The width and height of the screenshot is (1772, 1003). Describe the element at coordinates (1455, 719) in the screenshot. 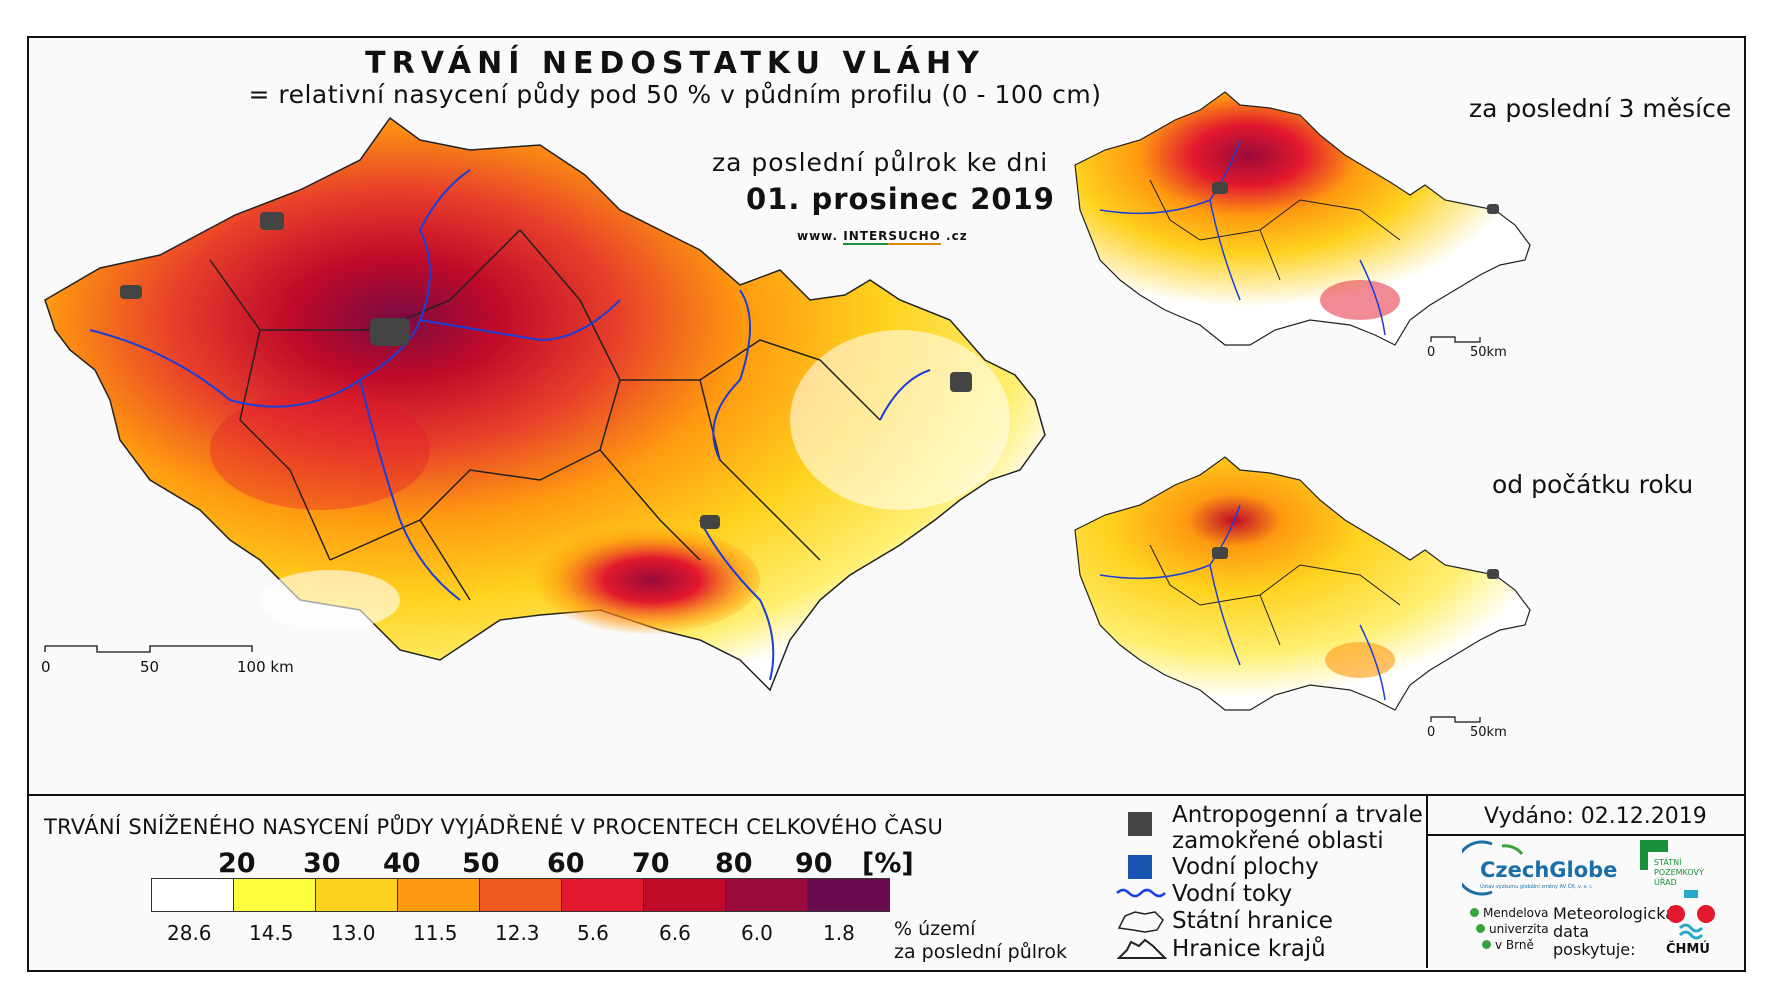

I see `inset2-scale-bar` at that location.